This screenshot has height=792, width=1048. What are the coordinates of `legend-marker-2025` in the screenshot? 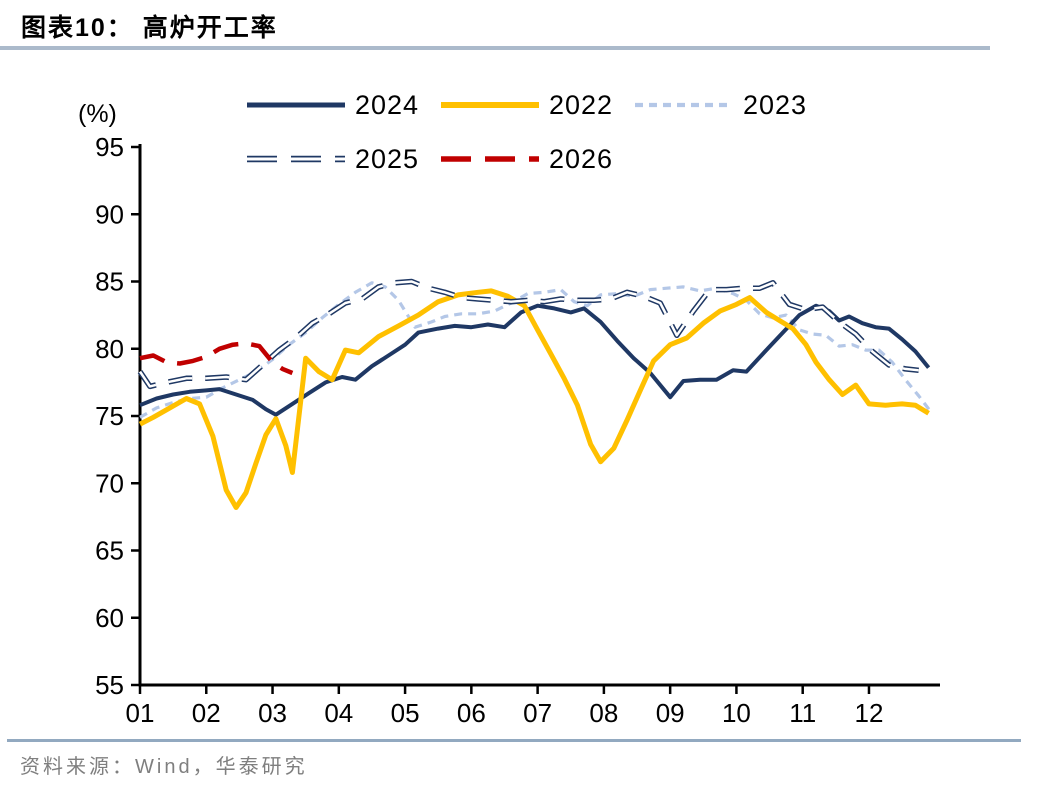 It's located at (296, 159).